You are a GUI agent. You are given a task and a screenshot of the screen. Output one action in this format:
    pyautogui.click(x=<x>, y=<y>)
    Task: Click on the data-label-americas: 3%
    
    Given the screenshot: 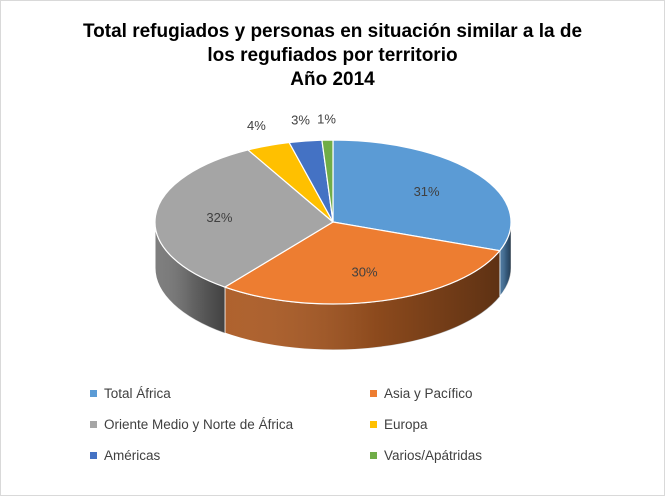 What is the action you would take?
    pyautogui.click(x=300, y=119)
    